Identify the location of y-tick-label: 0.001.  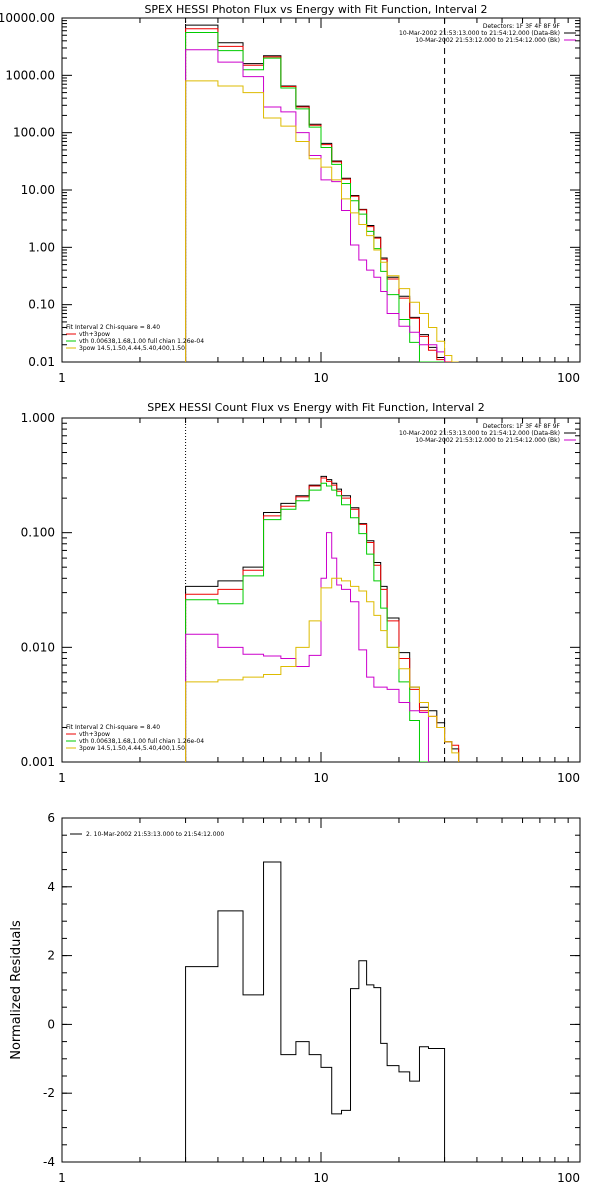
(38, 762).